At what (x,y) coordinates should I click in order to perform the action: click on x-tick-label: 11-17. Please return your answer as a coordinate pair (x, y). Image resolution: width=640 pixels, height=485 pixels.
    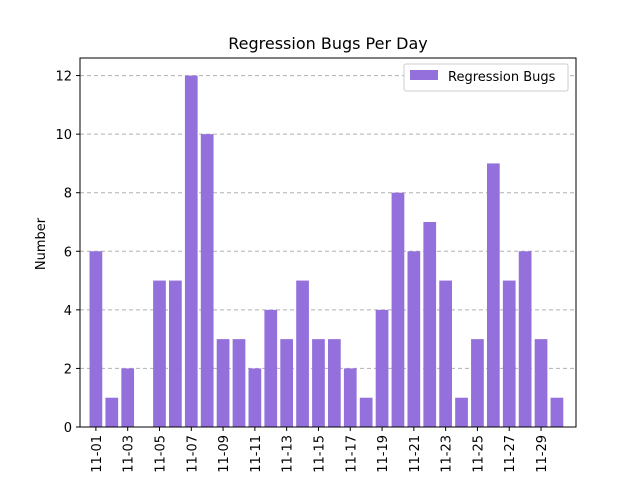
    Looking at the image, I should click on (351, 454).